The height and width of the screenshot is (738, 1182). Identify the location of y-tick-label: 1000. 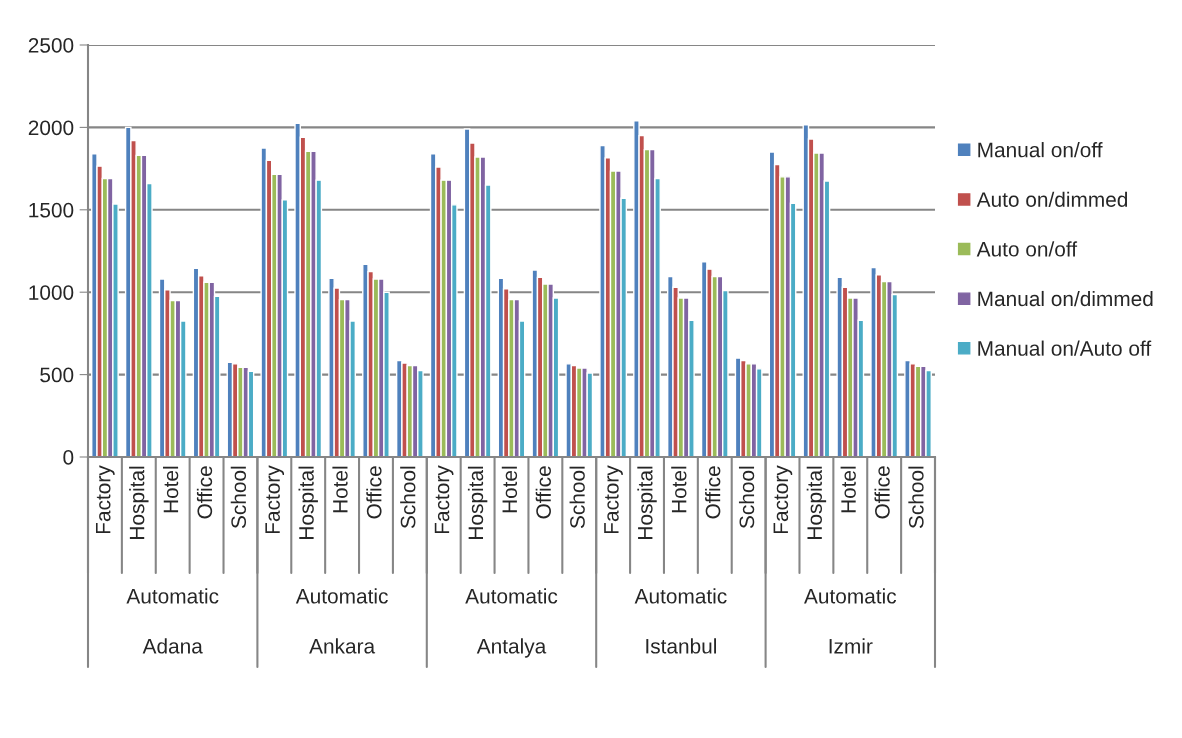
(51, 292).